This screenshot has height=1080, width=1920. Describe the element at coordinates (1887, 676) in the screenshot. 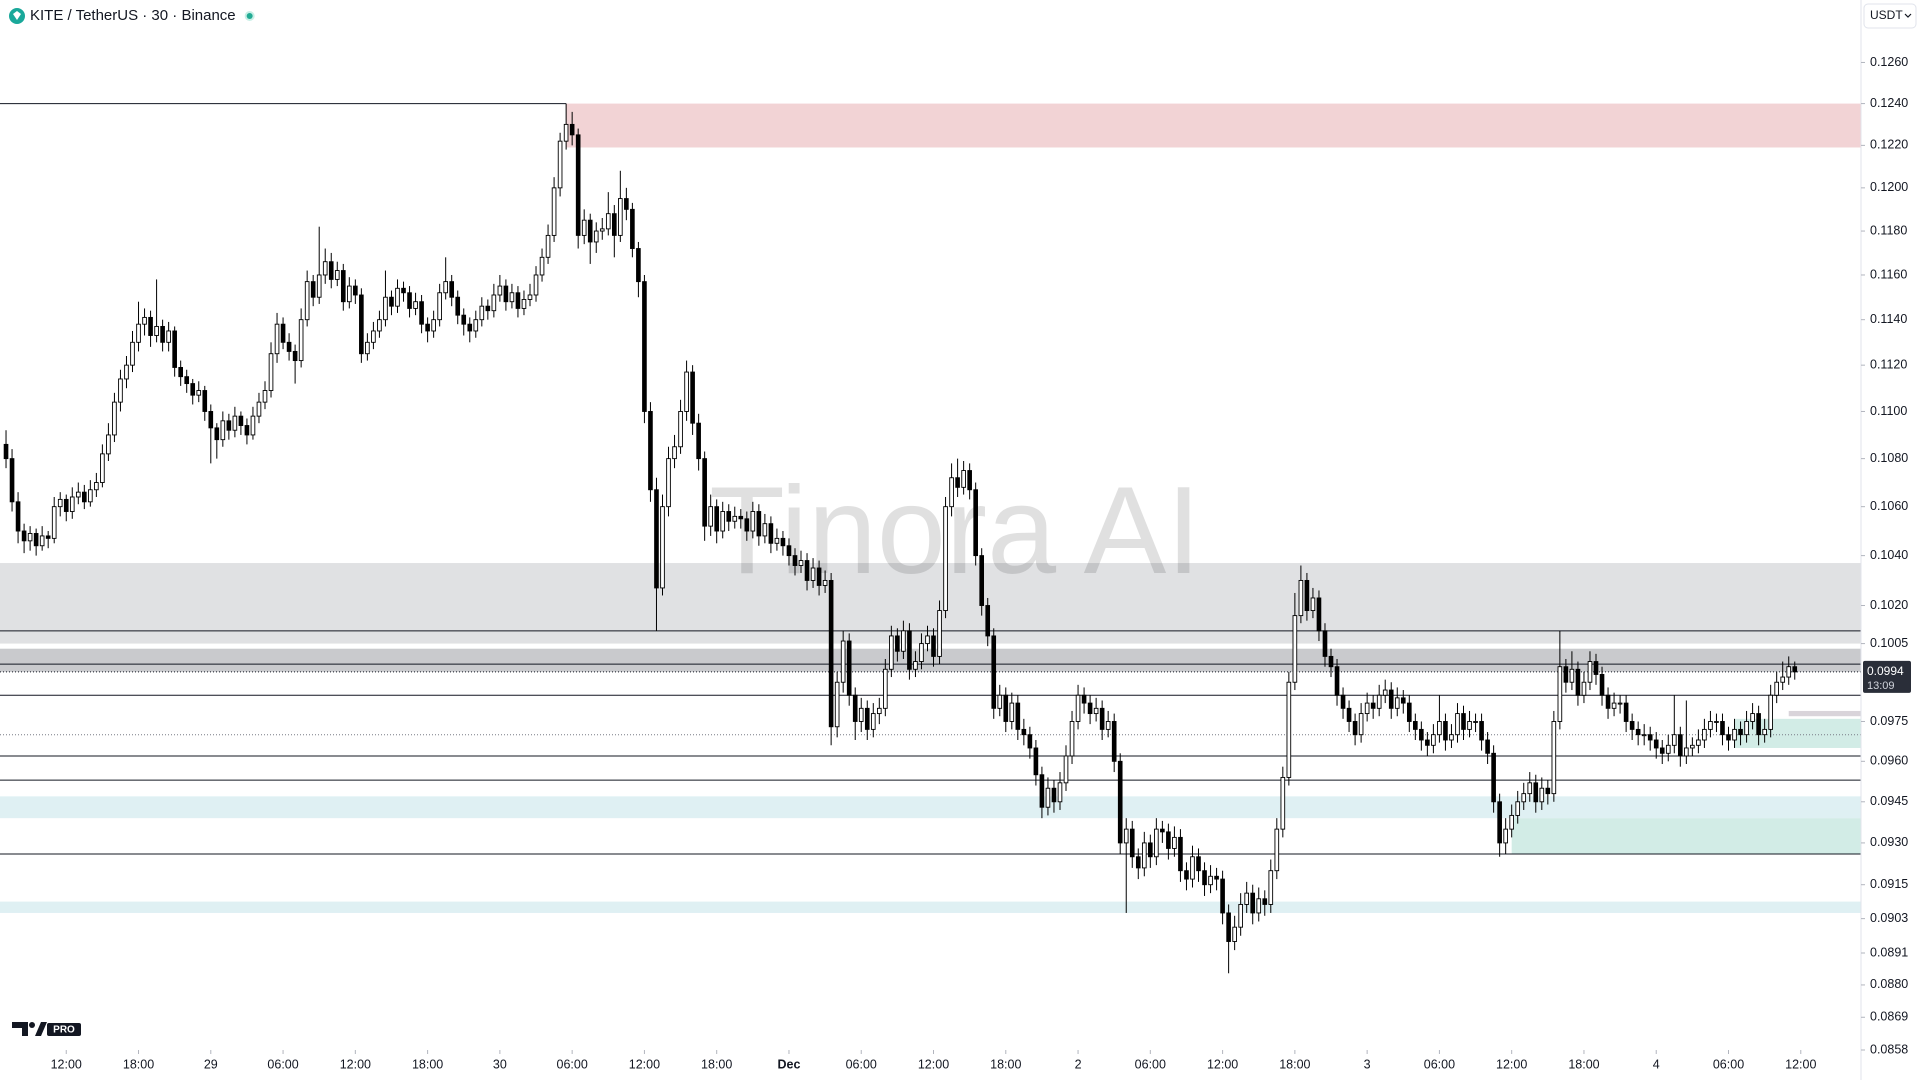

I see `last-price-box` at that location.